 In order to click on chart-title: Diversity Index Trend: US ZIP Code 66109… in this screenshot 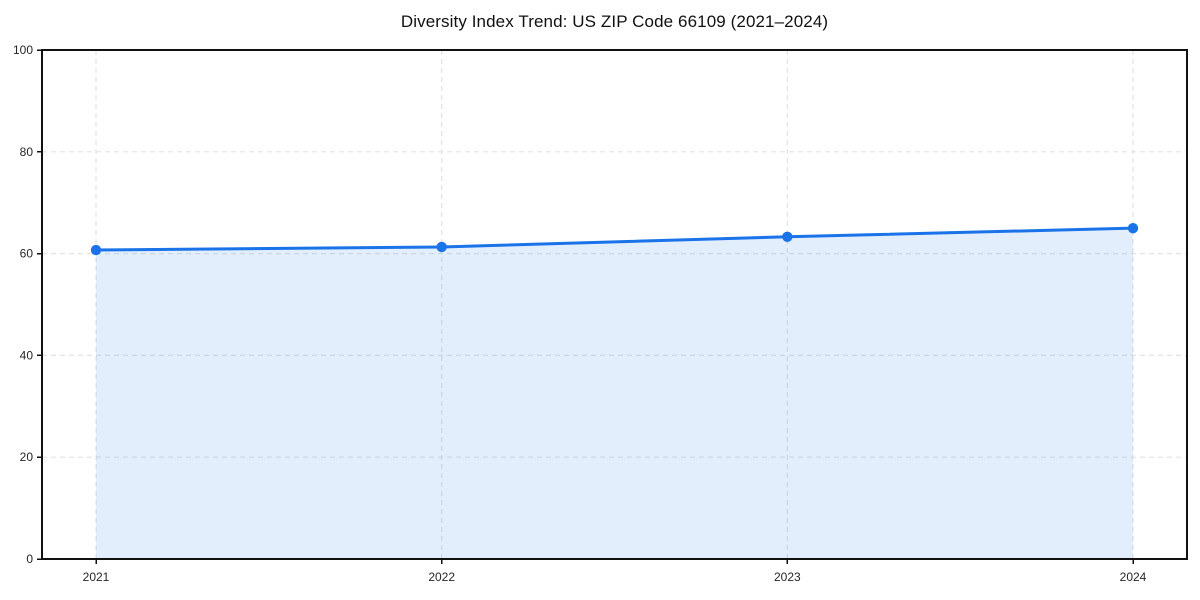, I will do `click(614, 21)`.